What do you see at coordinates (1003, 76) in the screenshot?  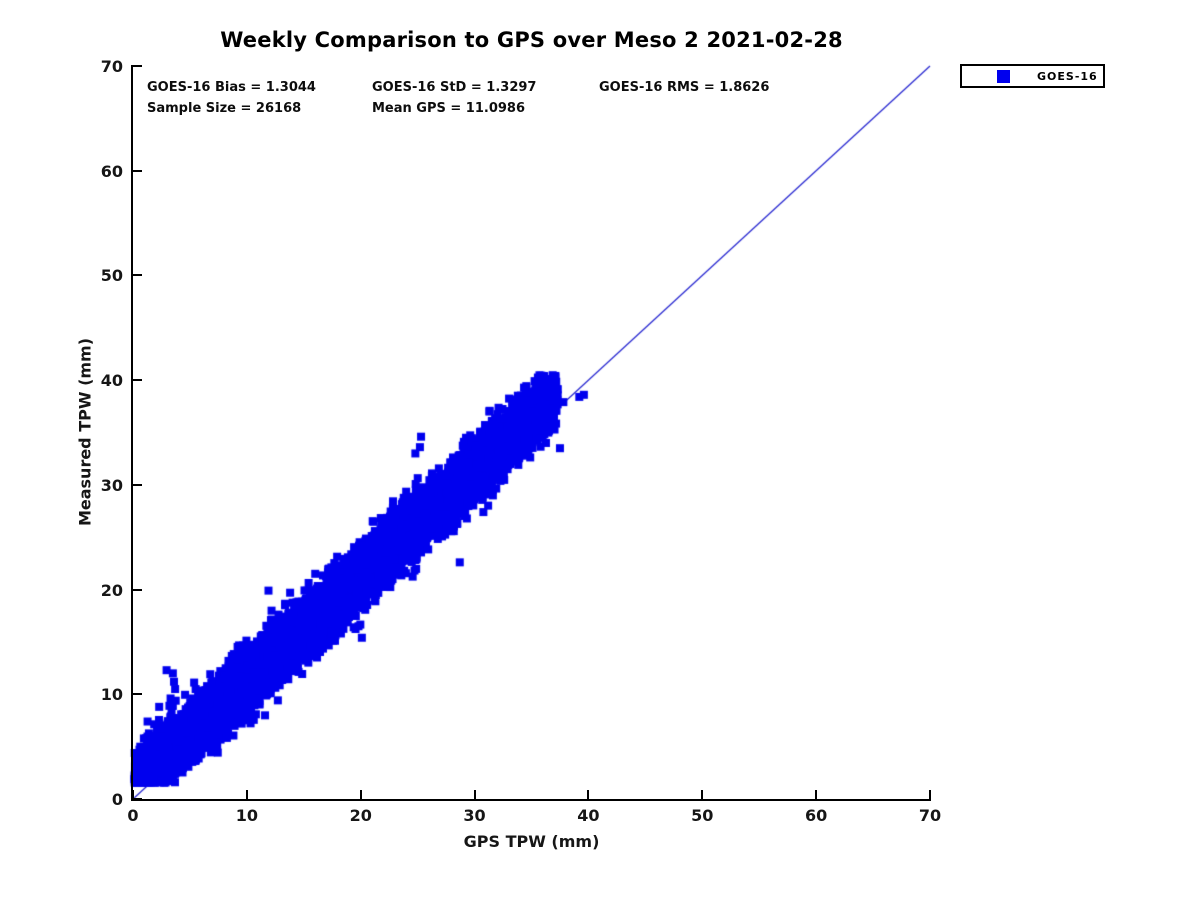 I see `legend-marker-square-icon` at bounding box center [1003, 76].